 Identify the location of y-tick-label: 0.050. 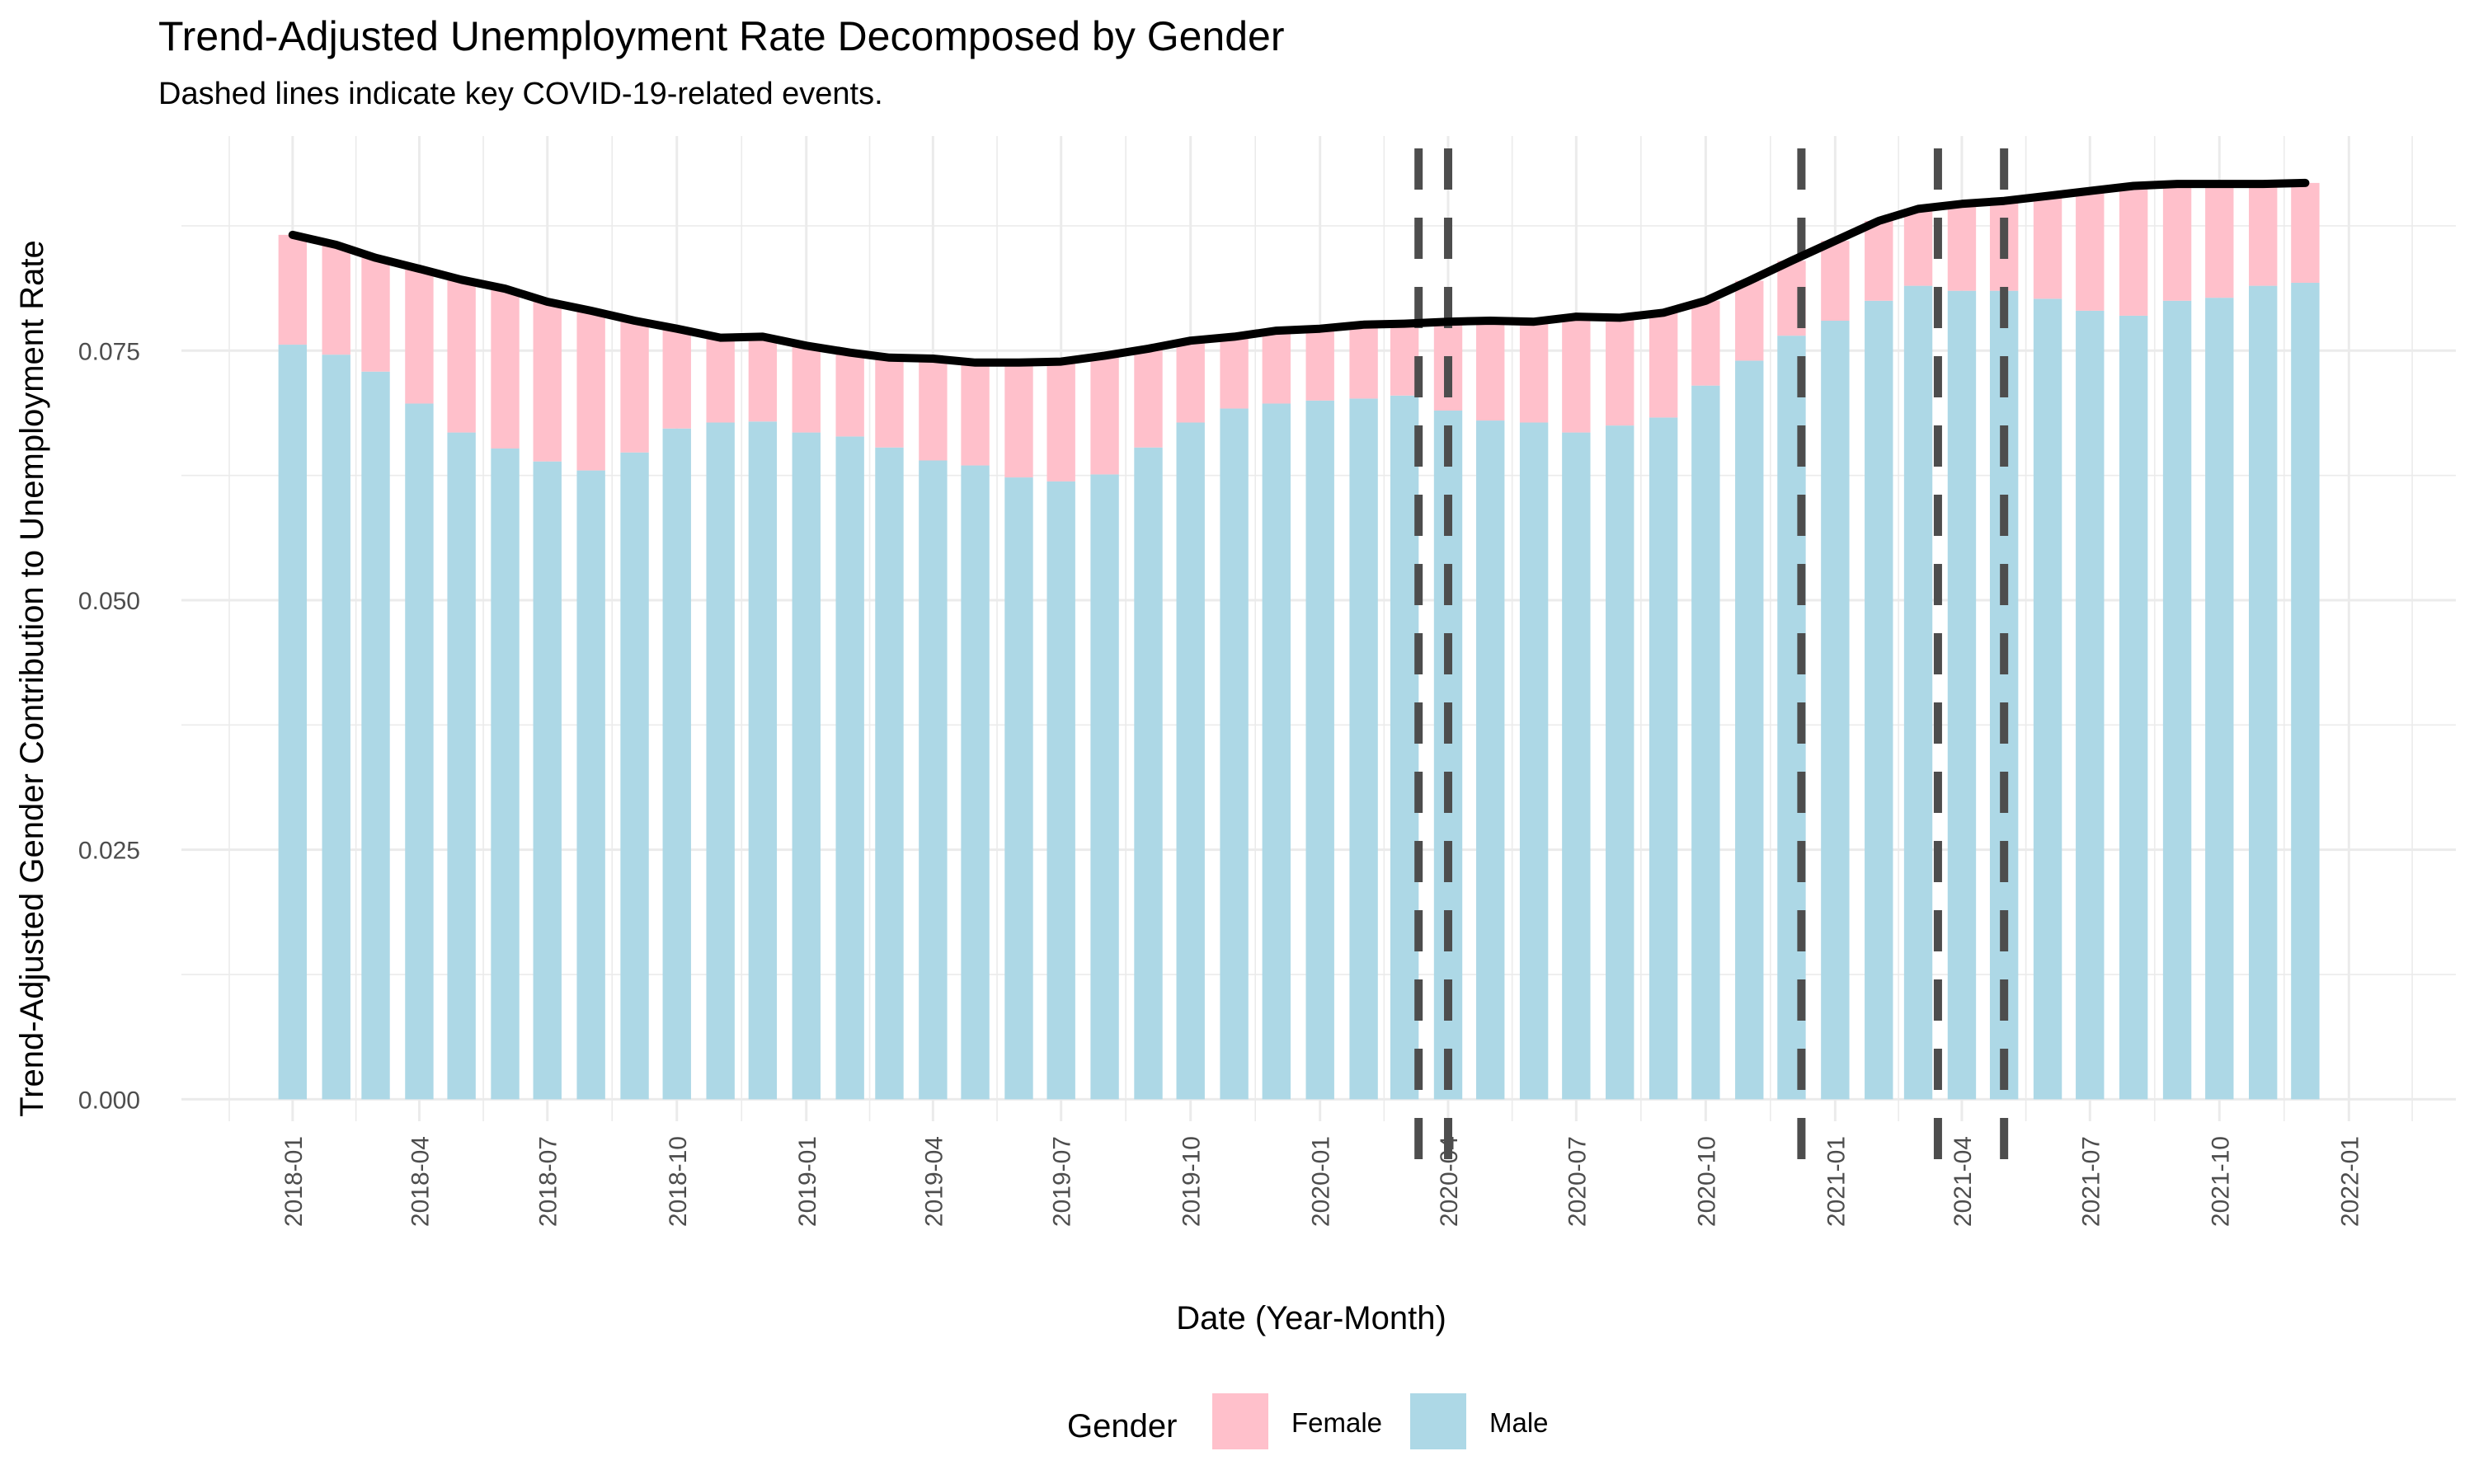
(109, 601).